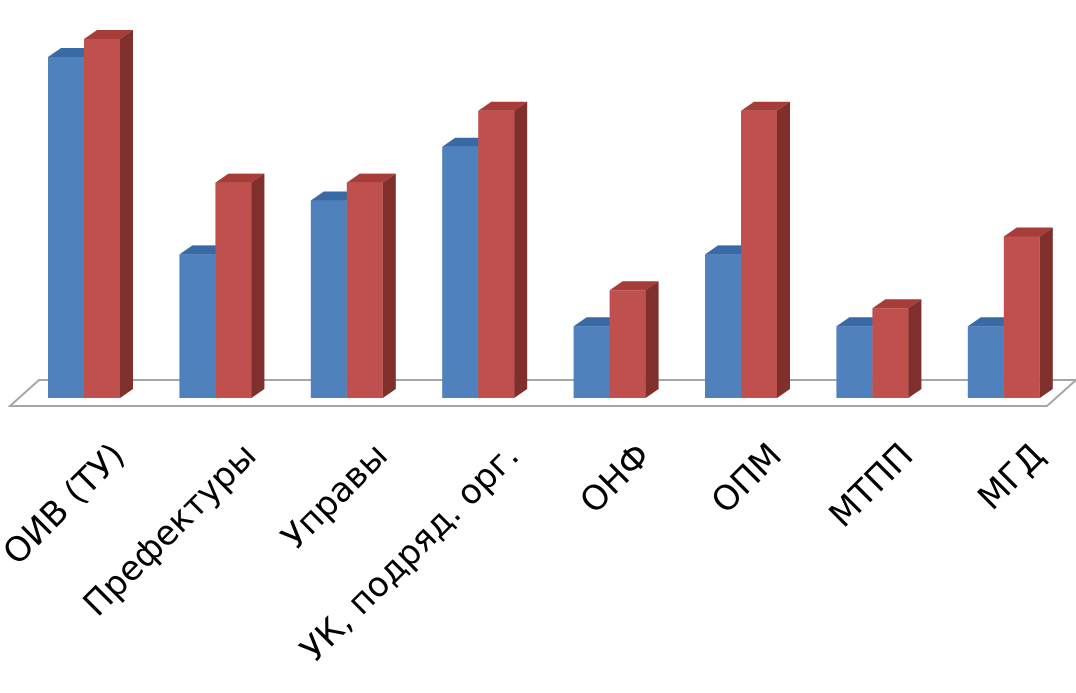  Describe the element at coordinates (747, 479) in the screenshot. I see `x-tick-label: ОПМ` at that location.